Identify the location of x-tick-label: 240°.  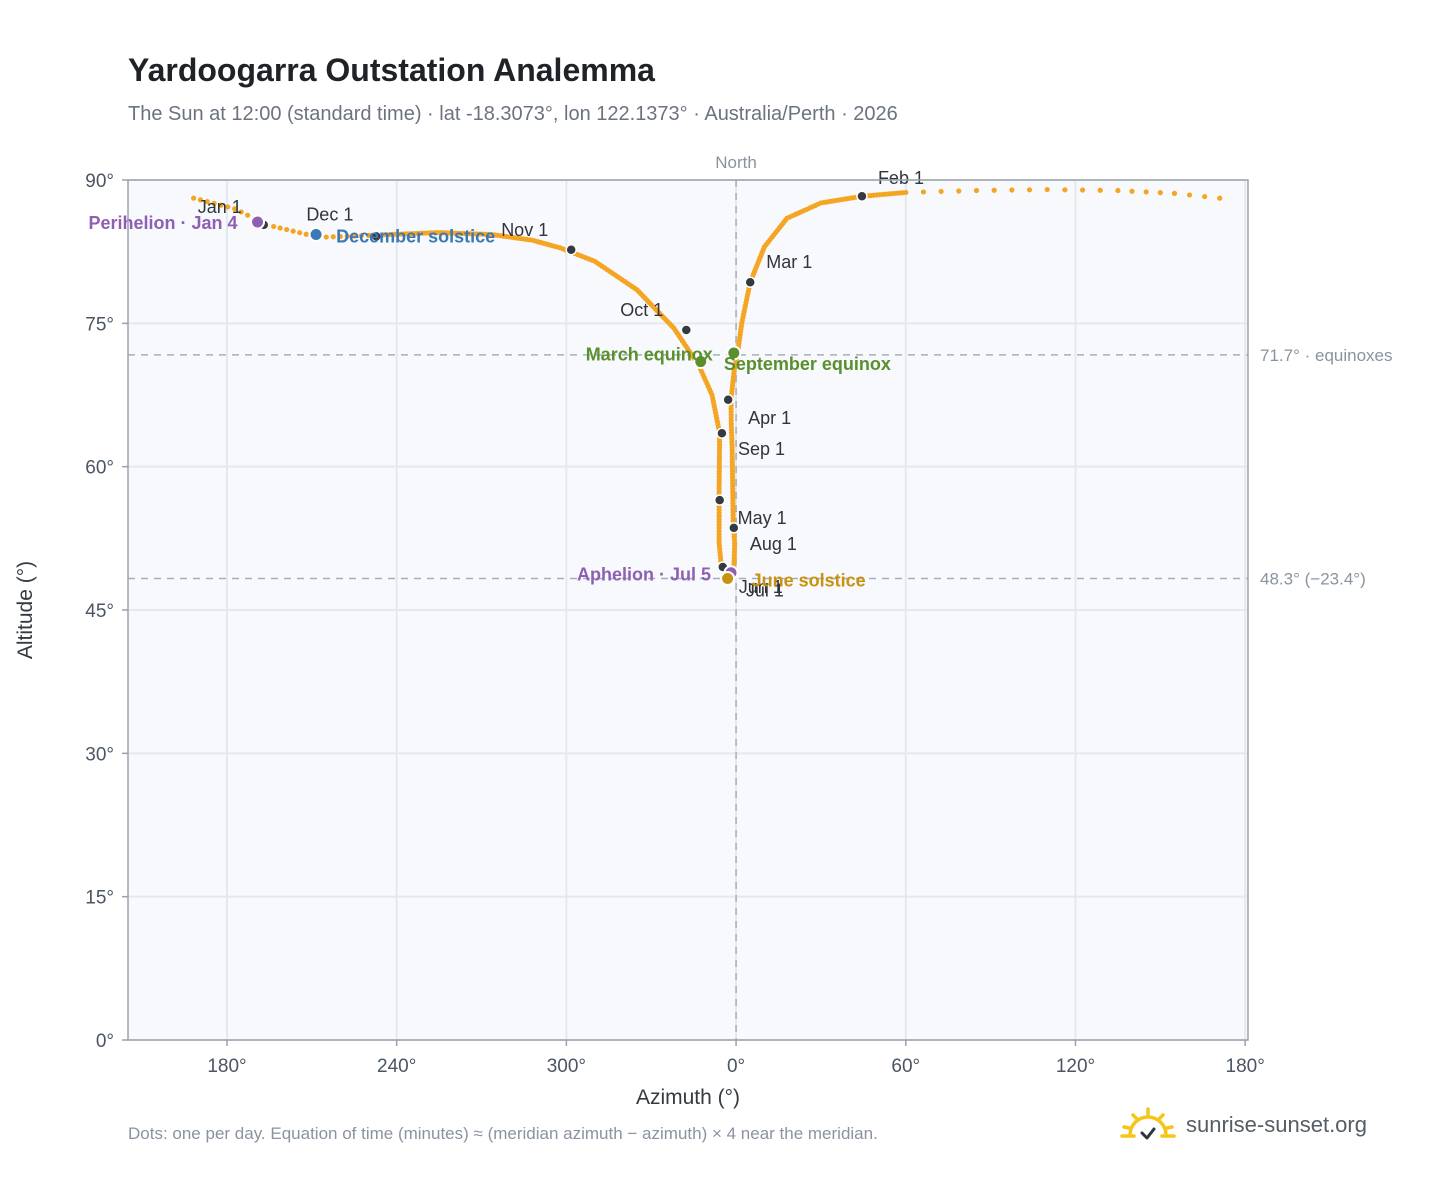
(396, 1066).